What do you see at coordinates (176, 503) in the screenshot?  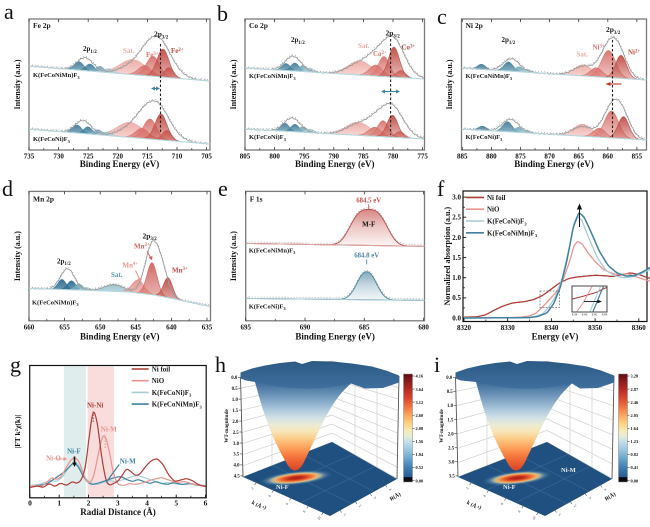 I see `svg-text: 5` at bounding box center [176, 503].